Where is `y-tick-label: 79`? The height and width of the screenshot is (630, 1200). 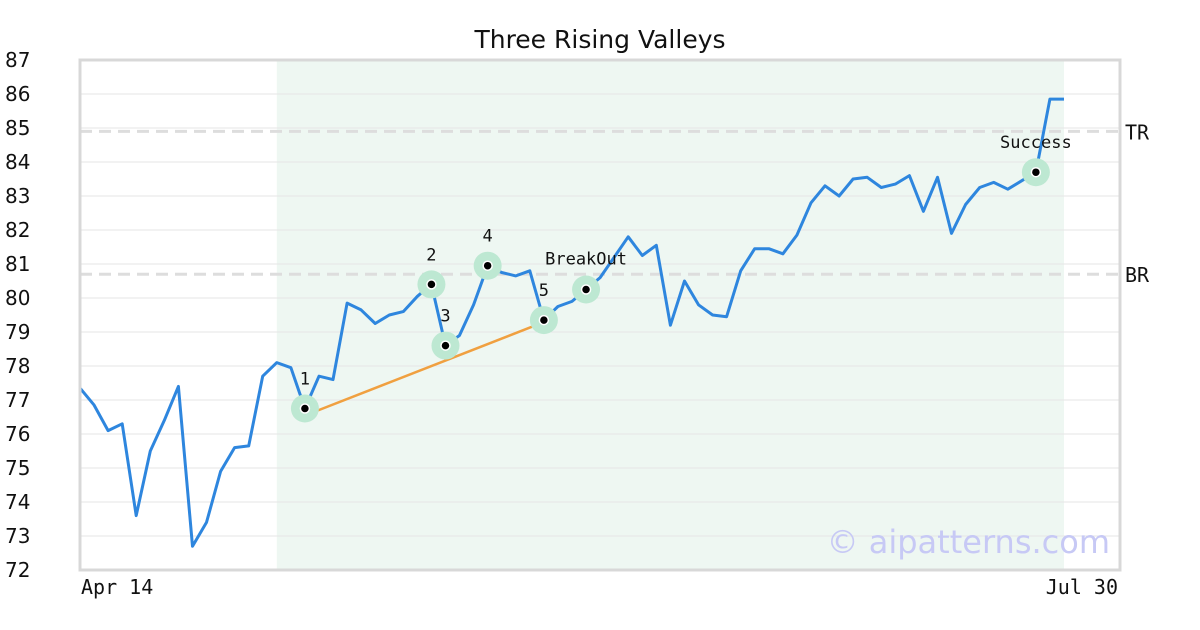
y-tick-label: 79 is located at coordinates (17, 332).